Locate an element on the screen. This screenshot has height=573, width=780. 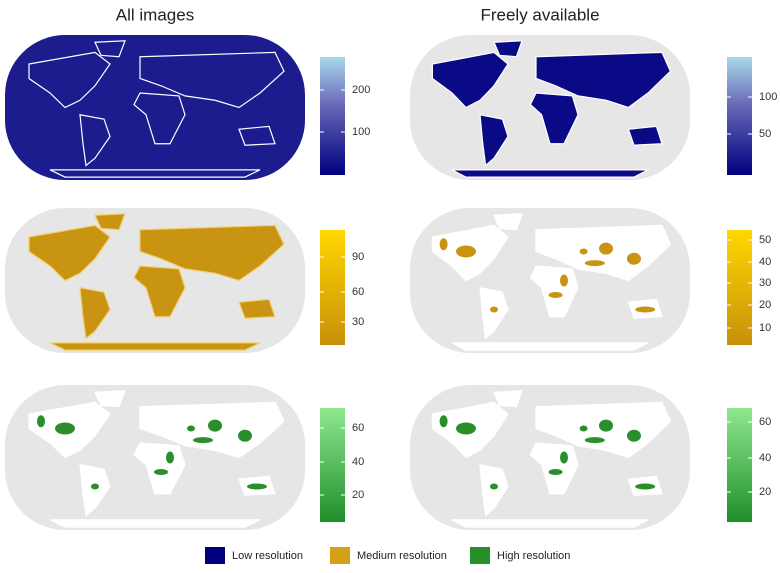
legend-label: High resolution is located at coordinates (533, 556).